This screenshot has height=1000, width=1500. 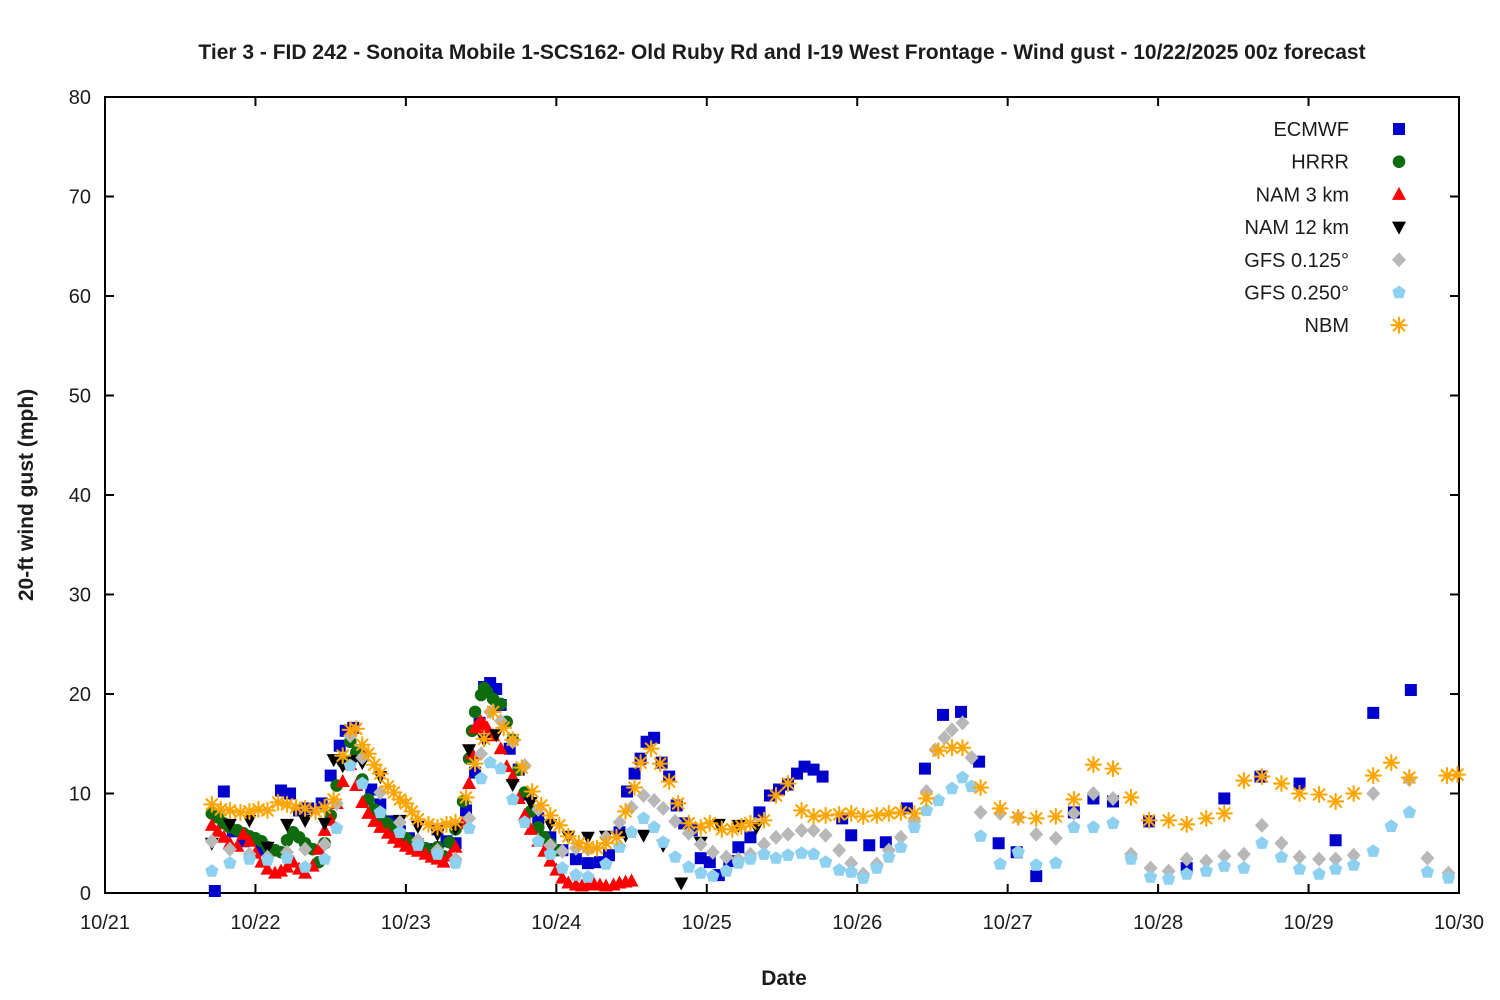 What do you see at coordinates (1399, 260) in the screenshot?
I see `legend-marker-diamond-icon` at bounding box center [1399, 260].